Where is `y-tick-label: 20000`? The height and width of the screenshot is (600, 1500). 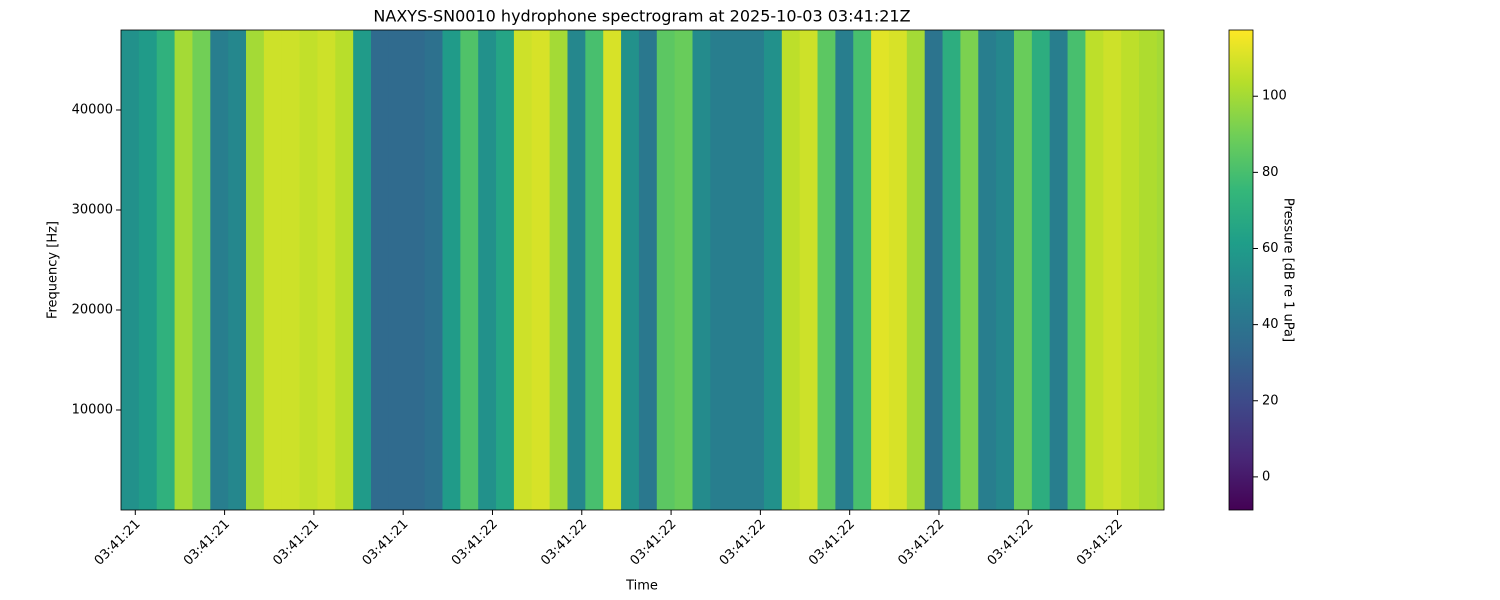
y-tick-label: 20000 is located at coordinates (92, 310).